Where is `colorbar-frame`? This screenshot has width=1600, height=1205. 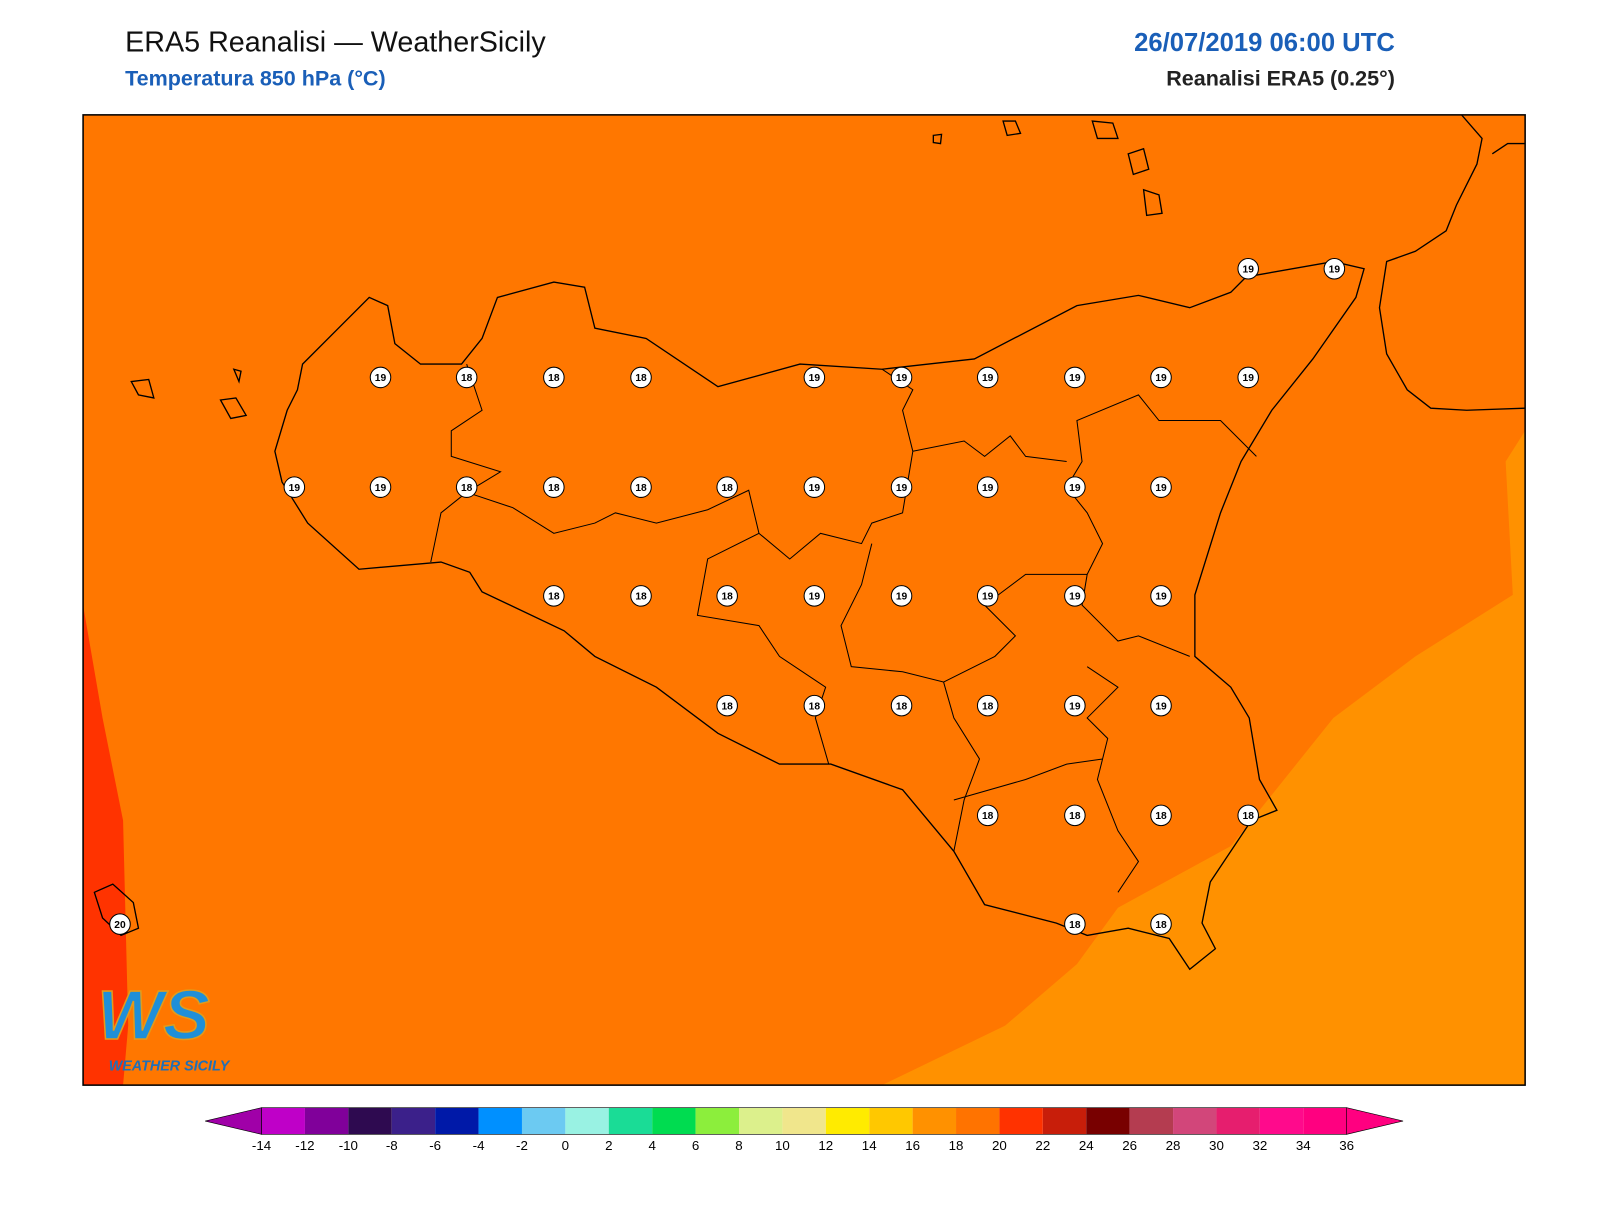
colorbar-frame is located at coordinates (804, 1121).